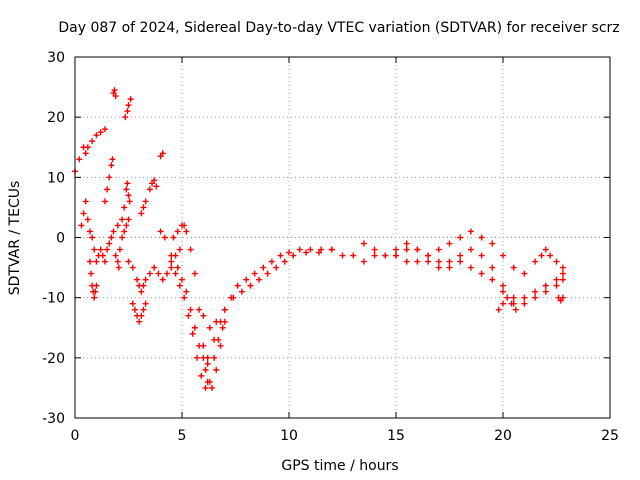 The image size is (640, 480). What do you see at coordinates (503, 436) in the screenshot?
I see `x-tick-label: 20` at bounding box center [503, 436].